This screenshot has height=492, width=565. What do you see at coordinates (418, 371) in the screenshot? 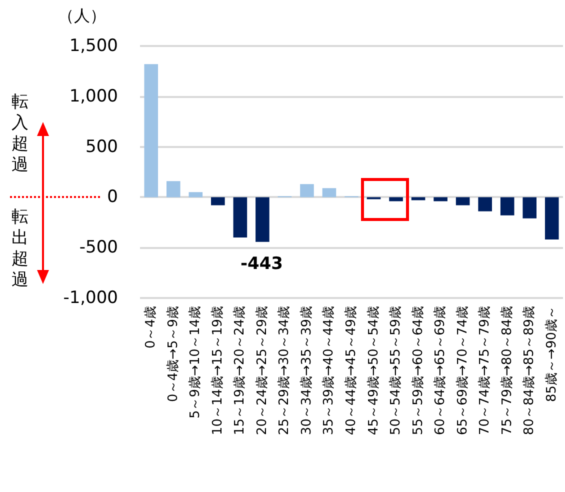
I see `x-tick-label: 55～59歳→60～64歳` at bounding box center [418, 371].